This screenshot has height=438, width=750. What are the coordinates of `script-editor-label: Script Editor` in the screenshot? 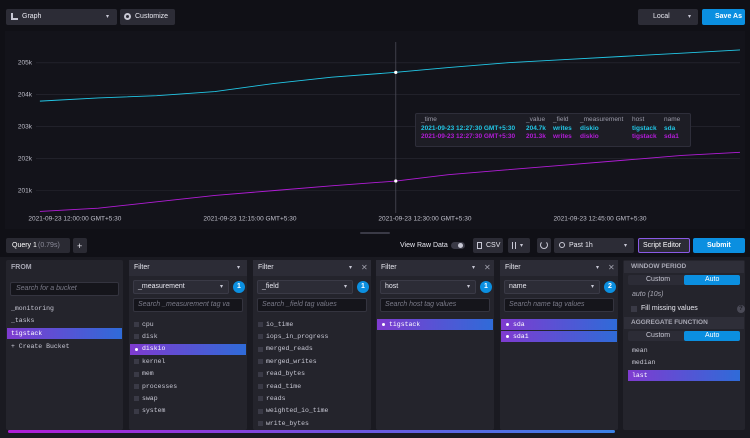 It's located at (662, 245).